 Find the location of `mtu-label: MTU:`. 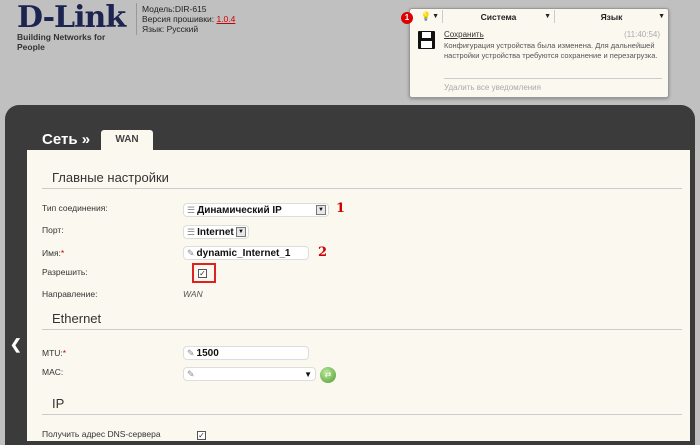

mtu-label: MTU: is located at coordinates (52, 353).